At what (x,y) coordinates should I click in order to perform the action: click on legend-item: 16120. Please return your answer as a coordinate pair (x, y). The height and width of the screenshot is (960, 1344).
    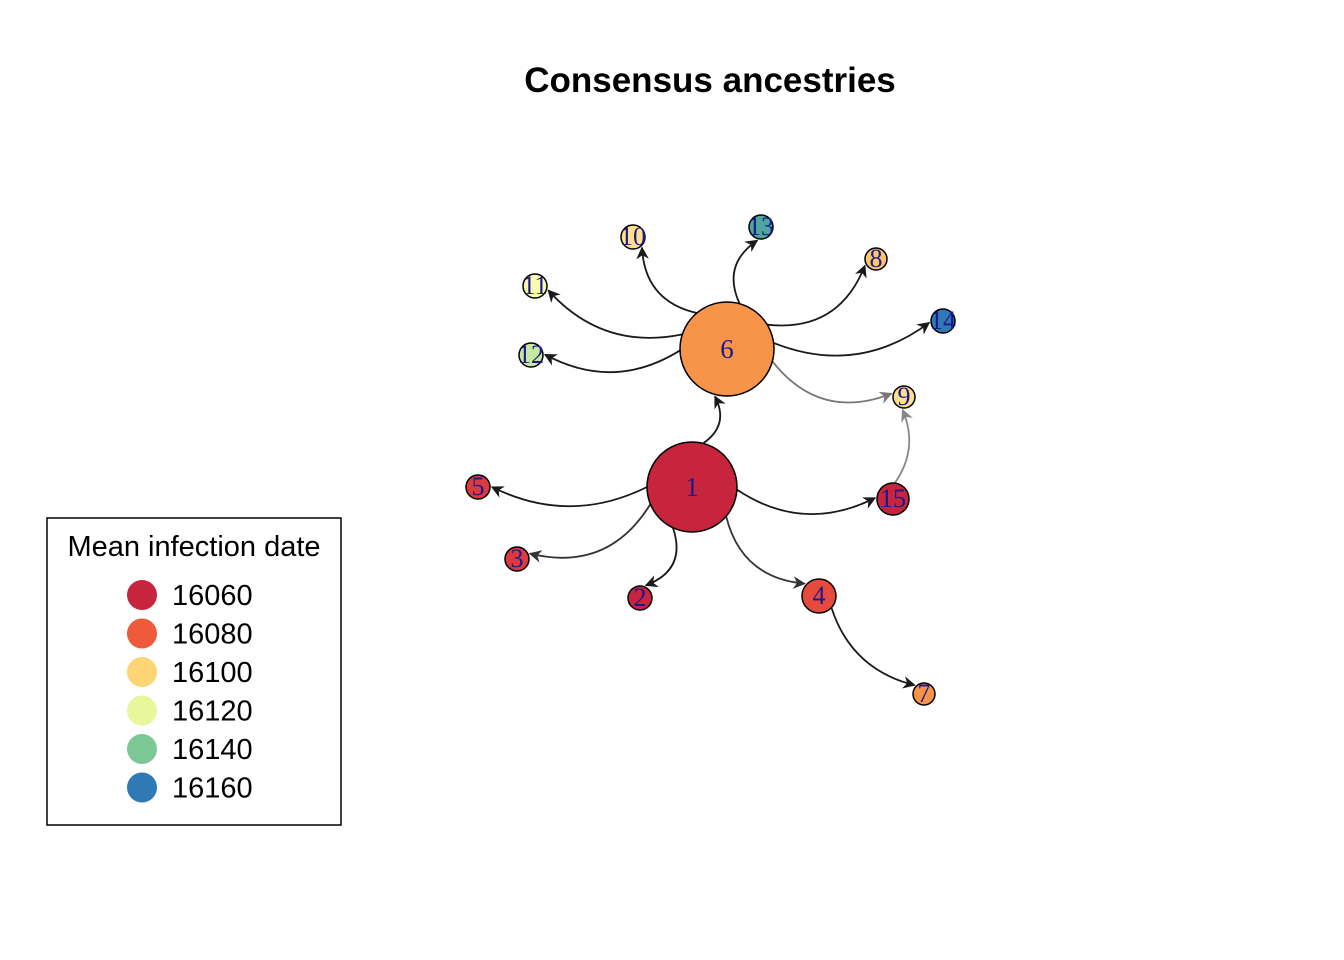
    Looking at the image, I should click on (190, 711).